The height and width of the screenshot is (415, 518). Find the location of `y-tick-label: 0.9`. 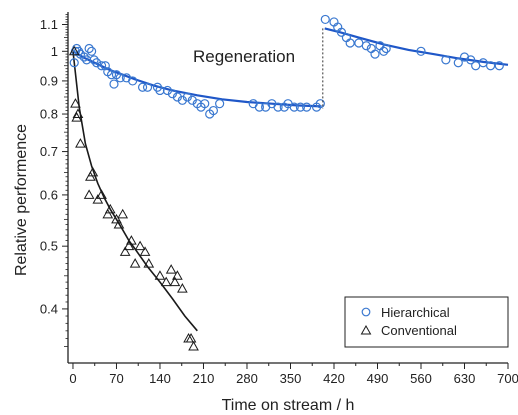

y-tick-label: 0.9 is located at coordinates (49, 80).